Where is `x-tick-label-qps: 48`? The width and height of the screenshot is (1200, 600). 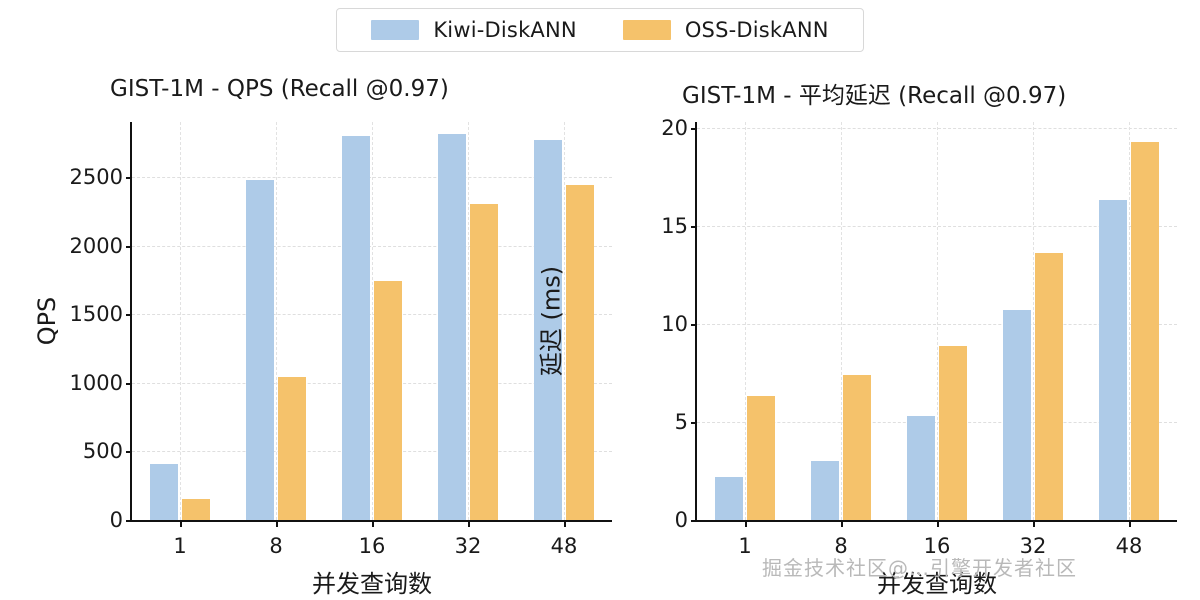 x-tick-label-qps: 48 is located at coordinates (564, 546).